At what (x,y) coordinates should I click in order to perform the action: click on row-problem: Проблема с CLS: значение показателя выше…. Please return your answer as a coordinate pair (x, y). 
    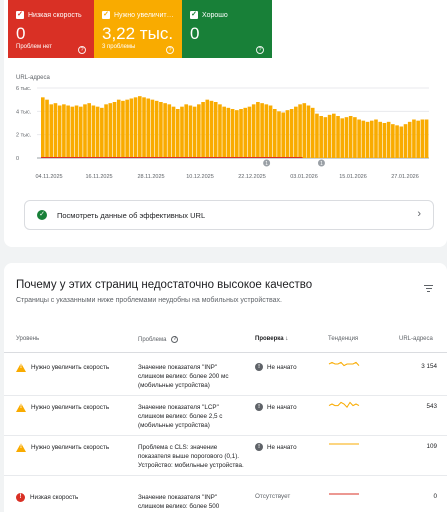
    Looking at the image, I should click on (191, 456).